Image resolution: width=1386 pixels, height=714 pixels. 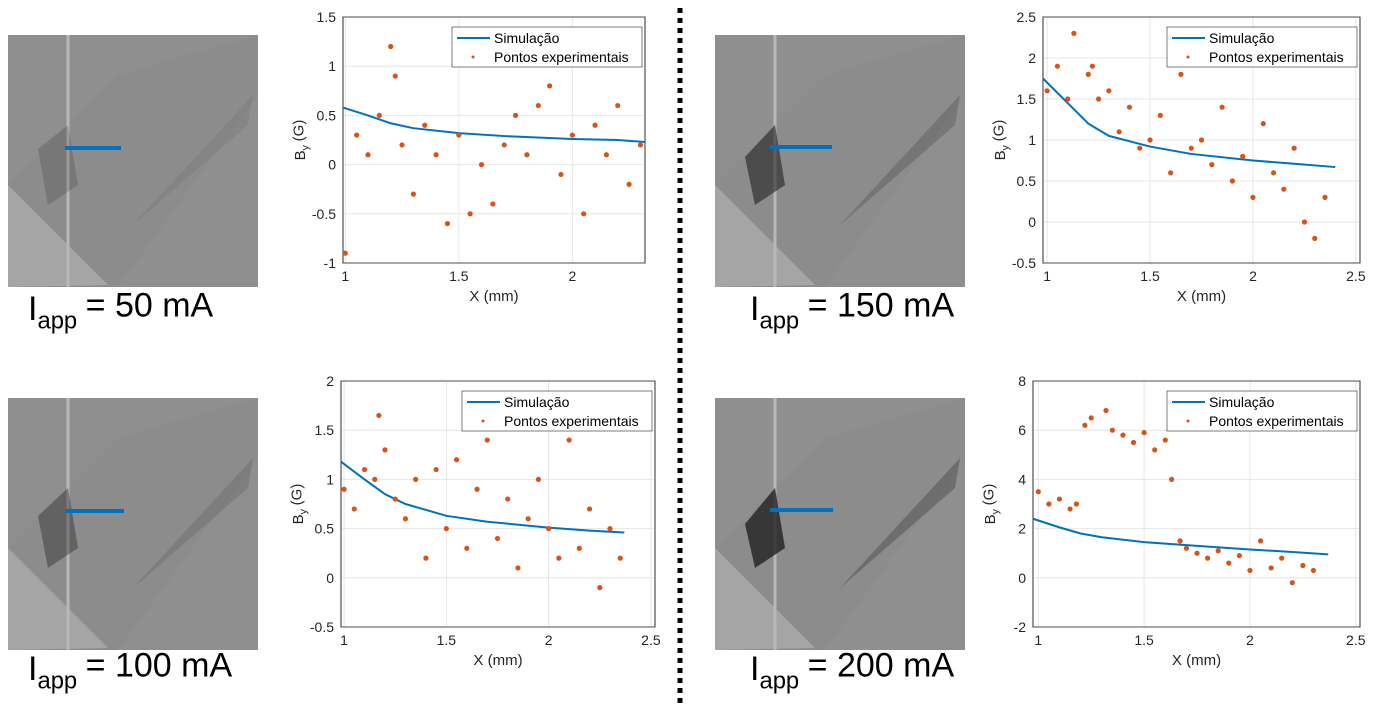 I want to click on micrograph-bank, so click(x=58, y=599).